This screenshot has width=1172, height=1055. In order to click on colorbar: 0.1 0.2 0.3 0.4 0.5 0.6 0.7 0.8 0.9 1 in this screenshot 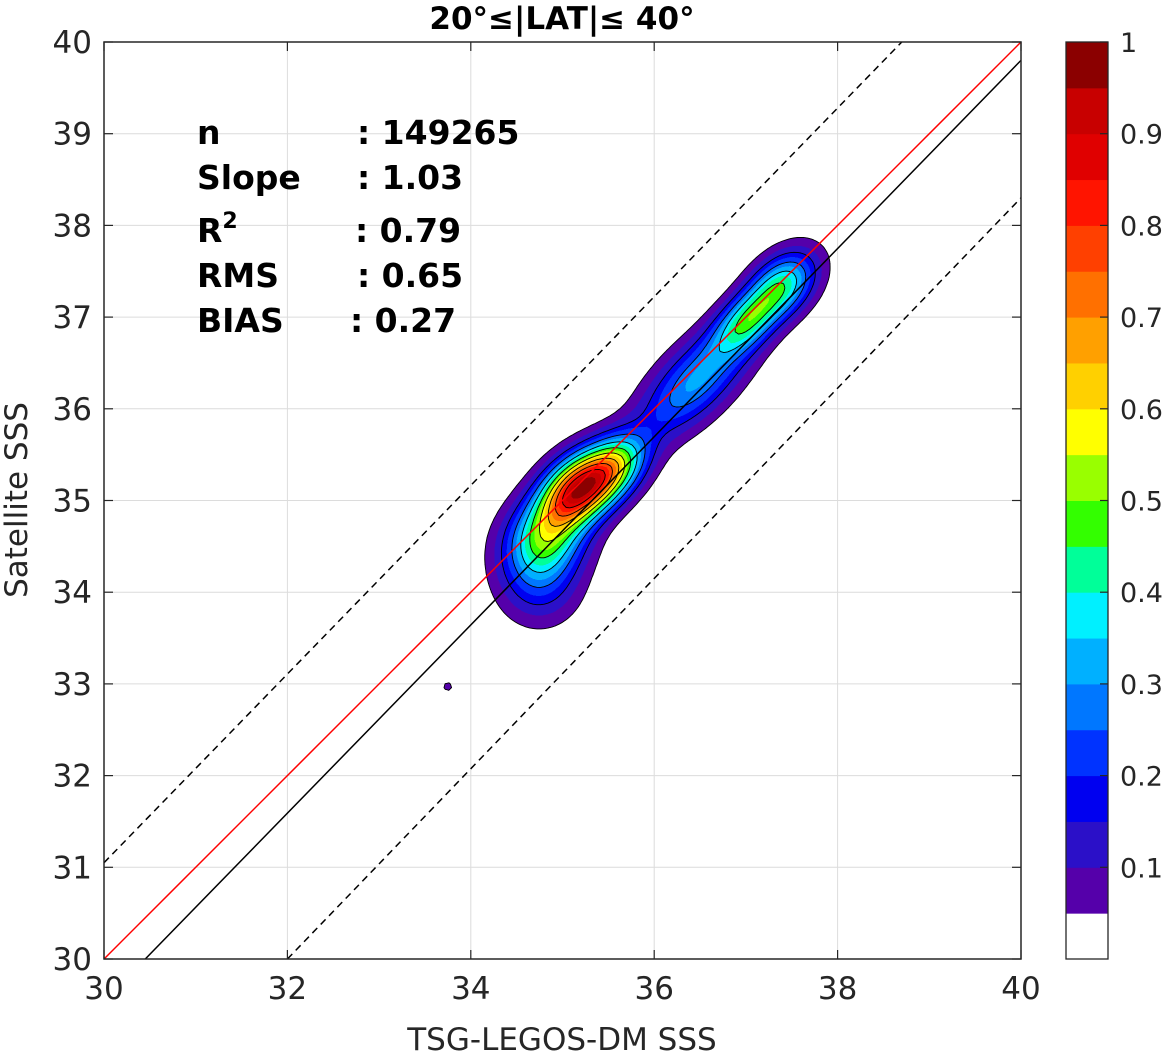, I will do `click(1114, 494)`.